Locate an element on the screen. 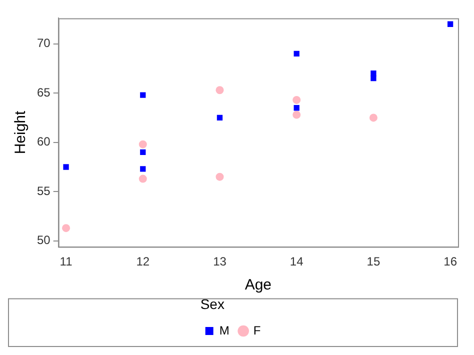 The image size is (474, 355). y-axis-title: Height is located at coordinates (21, 132).